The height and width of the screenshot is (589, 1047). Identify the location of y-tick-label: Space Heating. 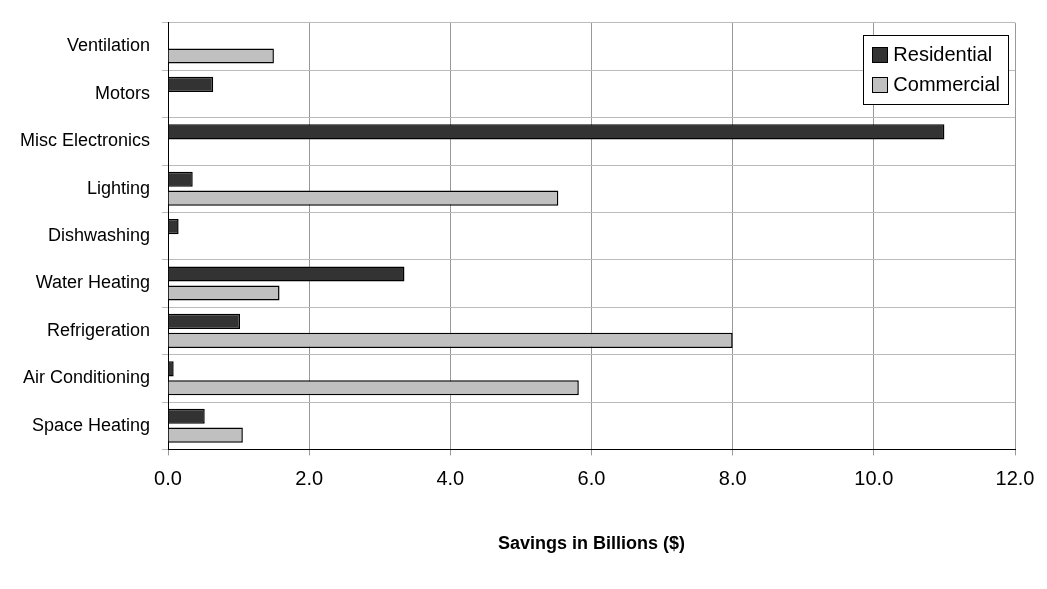
(91, 424).